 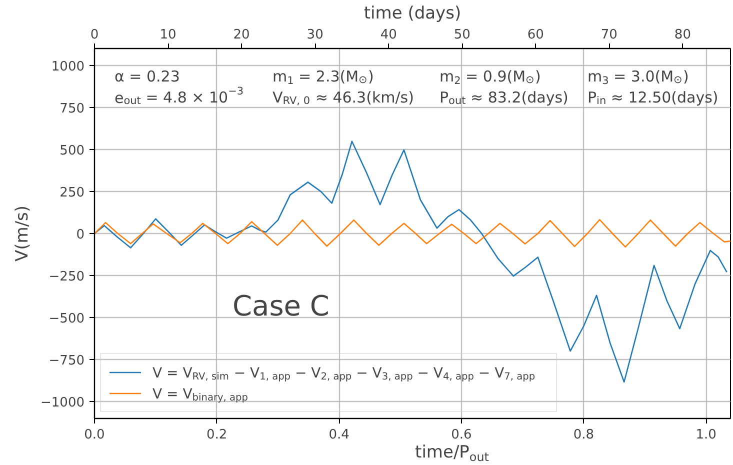 What do you see at coordinates (68, 66) in the screenshot?
I see `y-tick-label: 1000` at bounding box center [68, 66].